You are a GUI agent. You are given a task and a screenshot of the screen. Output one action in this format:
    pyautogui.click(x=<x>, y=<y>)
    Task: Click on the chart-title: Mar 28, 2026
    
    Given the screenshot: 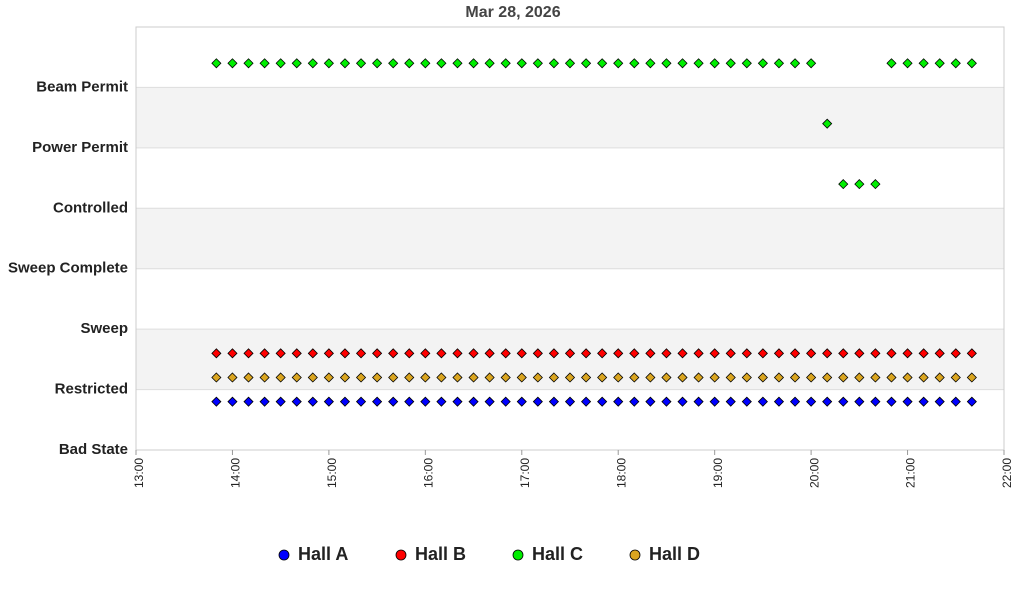 What is the action you would take?
    pyautogui.click(x=512, y=12)
    